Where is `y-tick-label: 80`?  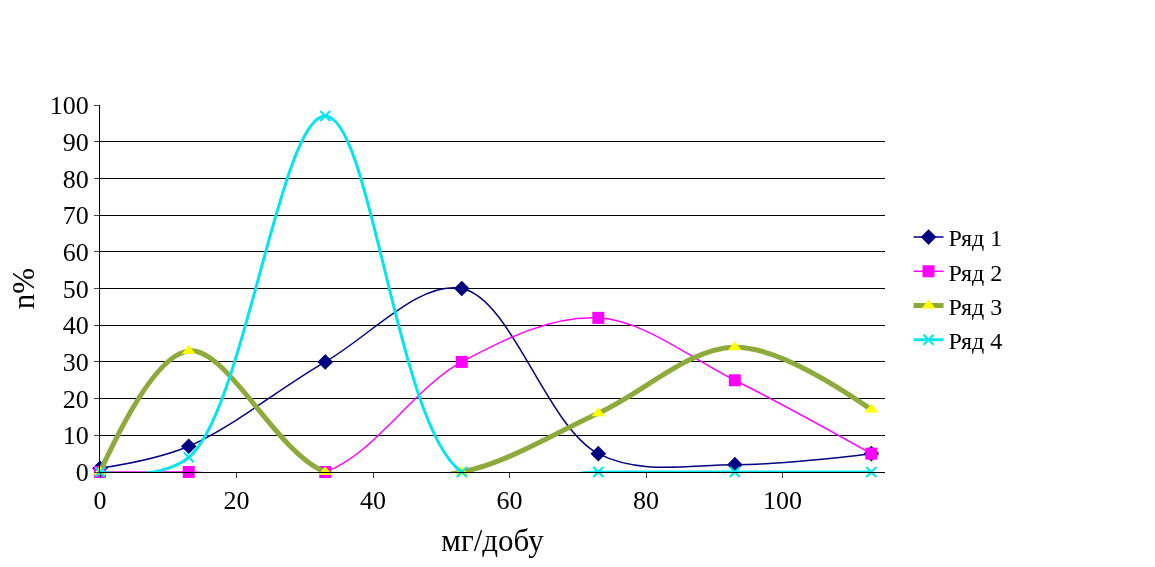
y-tick-label: 80 is located at coordinates (75, 179).